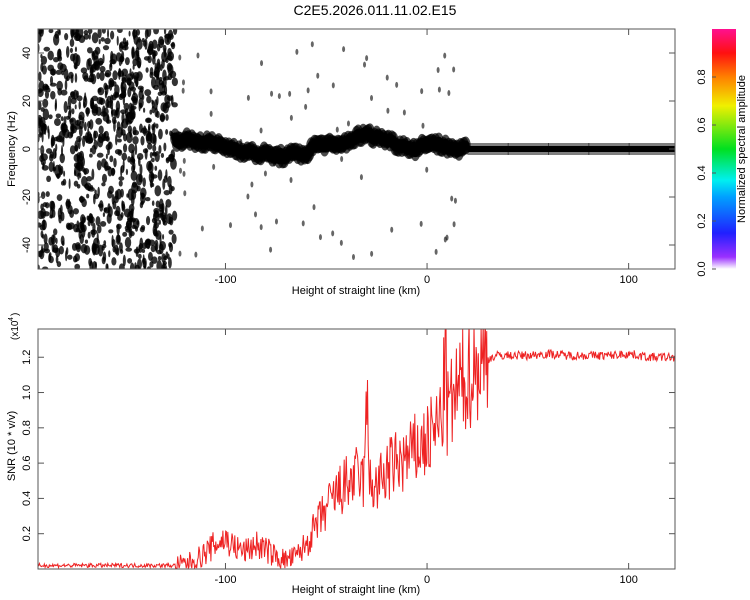 The width and height of the screenshot is (750, 600). What do you see at coordinates (27, 498) in the screenshot?
I see `y-tick-label: 0.4` at bounding box center [27, 498].